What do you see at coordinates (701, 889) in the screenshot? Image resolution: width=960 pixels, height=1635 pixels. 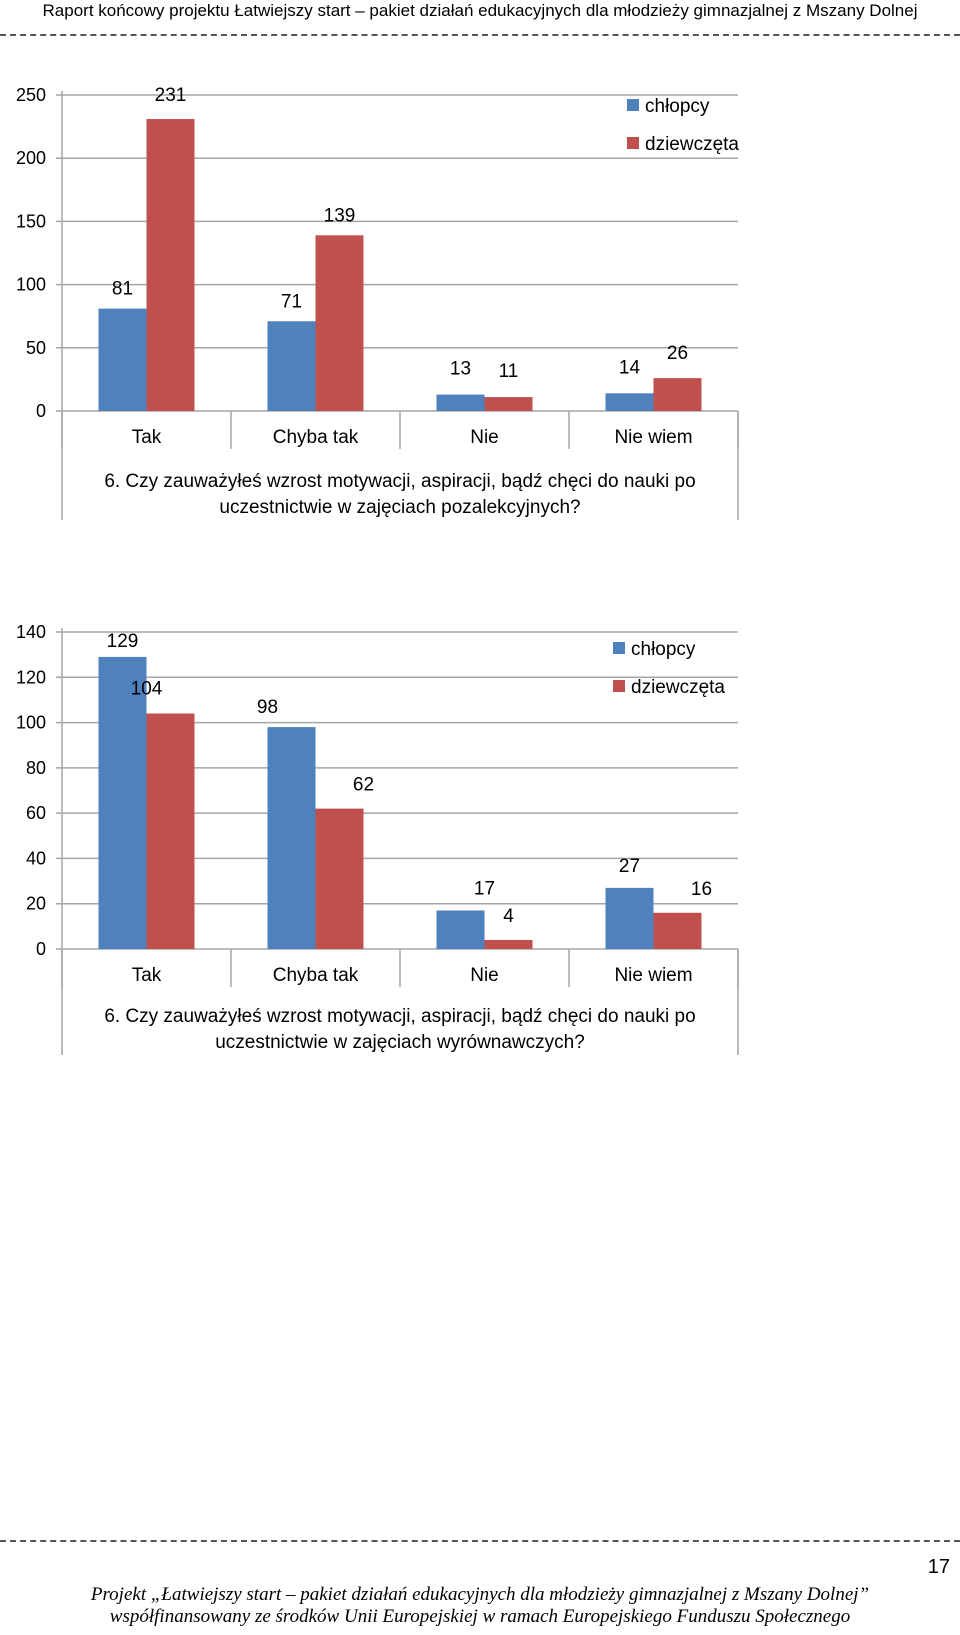 I see `data-label: 16` at bounding box center [701, 889].